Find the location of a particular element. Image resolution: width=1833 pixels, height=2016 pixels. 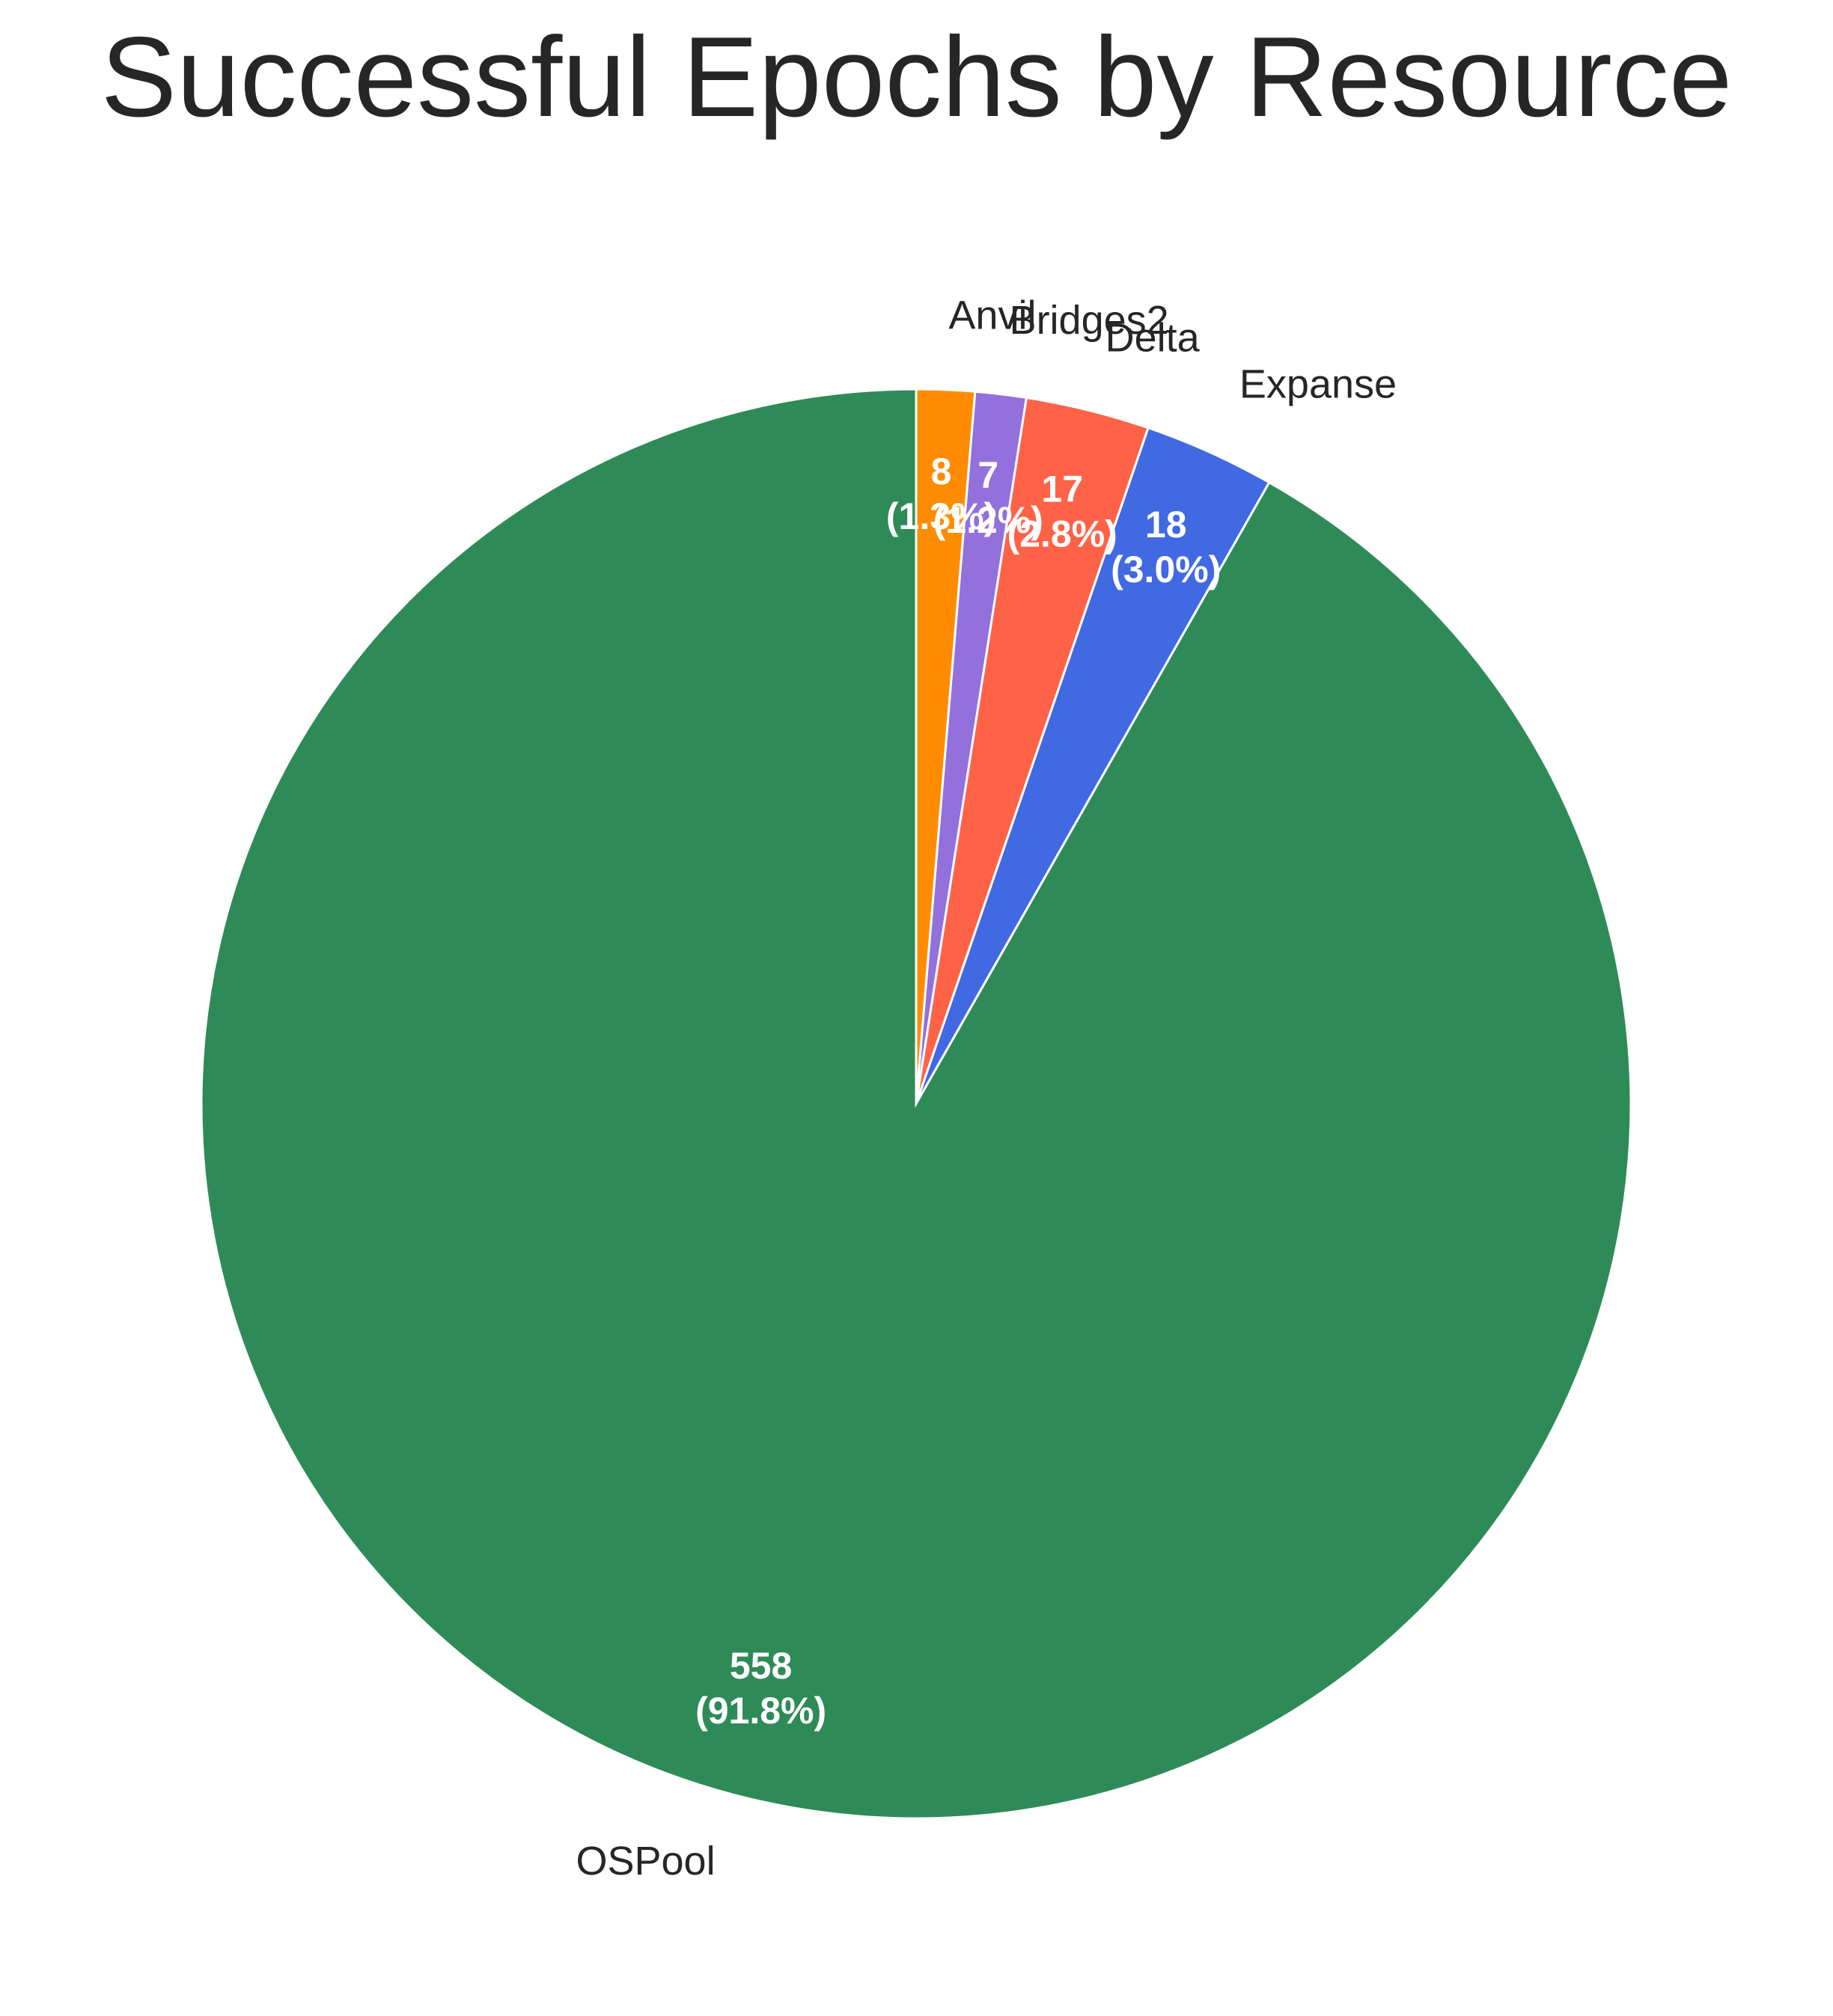

slice-percent-delta: (2.8%) is located at coordinates (1062, 534).